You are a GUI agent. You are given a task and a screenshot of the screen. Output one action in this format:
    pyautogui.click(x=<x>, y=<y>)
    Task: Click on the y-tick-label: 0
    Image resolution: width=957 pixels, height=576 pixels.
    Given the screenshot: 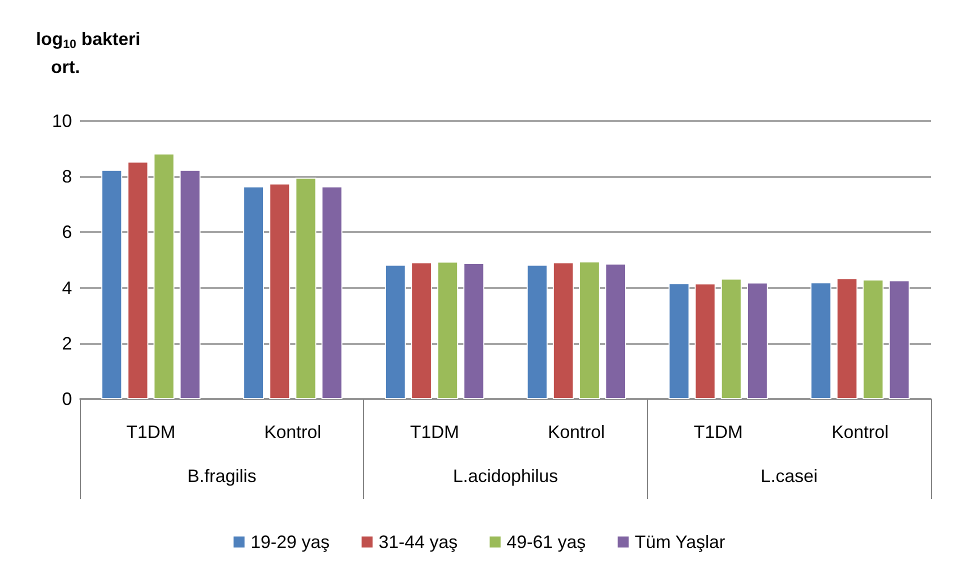 What is the action you would take?
    pyautogui.click(x=67, y=399)
    